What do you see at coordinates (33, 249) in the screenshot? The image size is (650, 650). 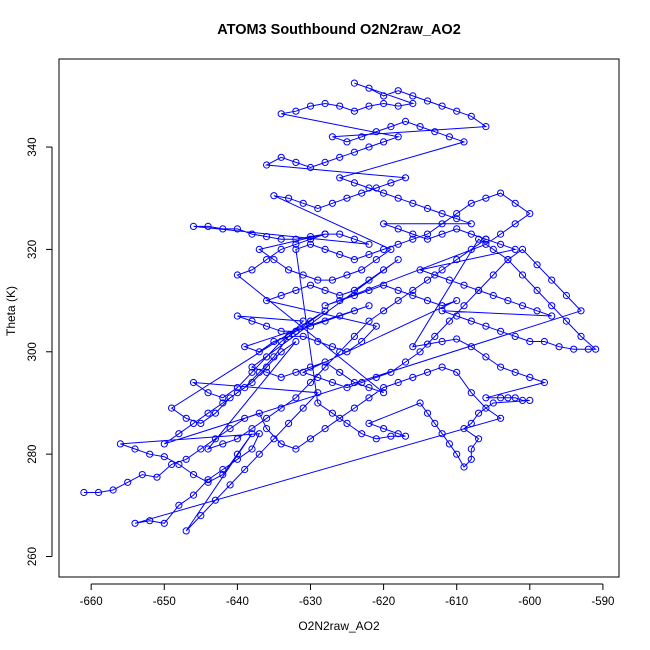 I see `y-tick-label: 320` at bounding box center [33, 249].